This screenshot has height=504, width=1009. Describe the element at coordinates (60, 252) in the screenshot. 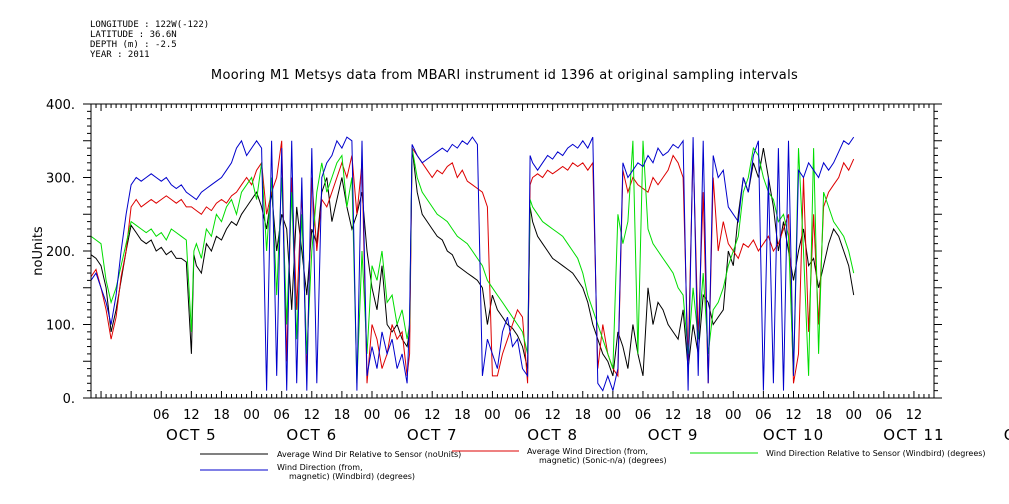

I see `y-tick-label: 200.` at that location.